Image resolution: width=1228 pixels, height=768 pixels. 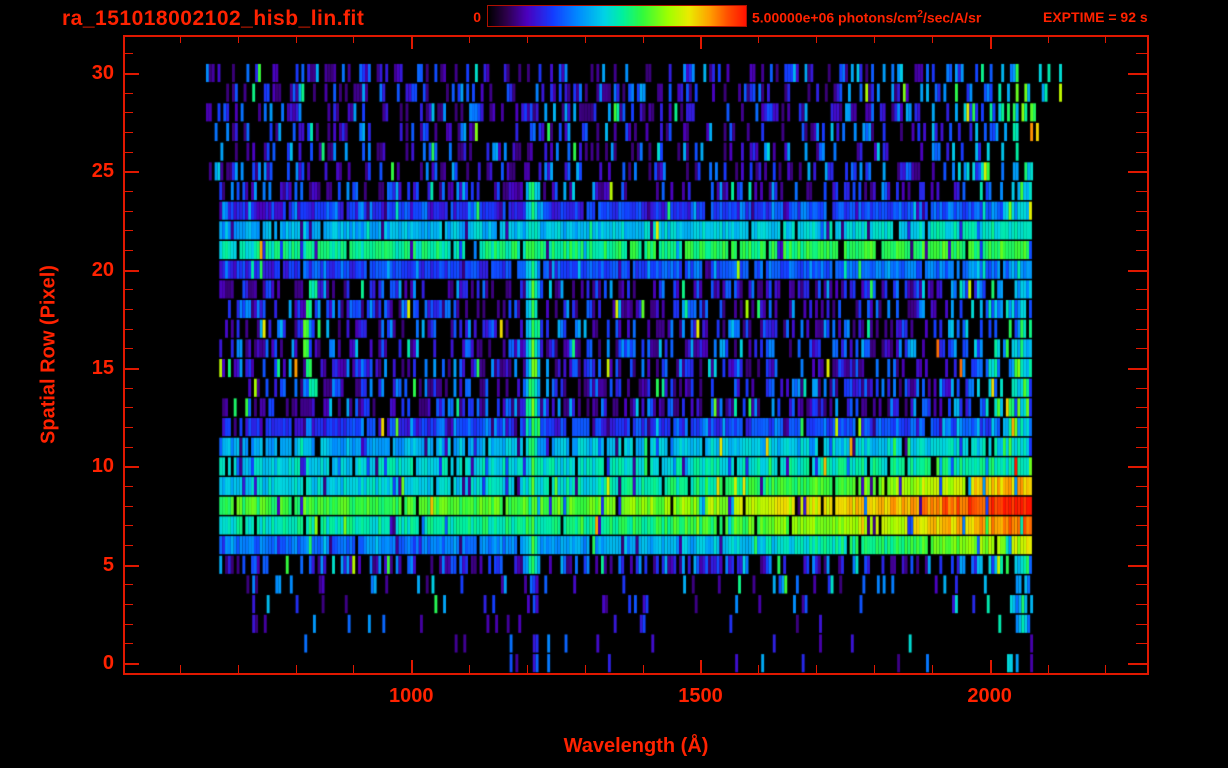 I want to click on y-tick-label: 30, so click(x=102, y=73).